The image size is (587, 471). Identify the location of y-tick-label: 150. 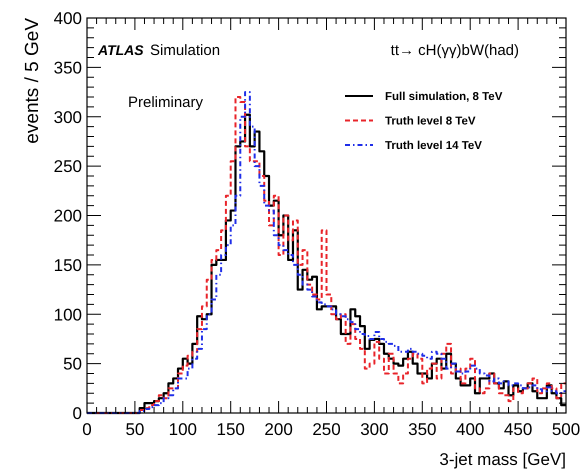
(68, 265).